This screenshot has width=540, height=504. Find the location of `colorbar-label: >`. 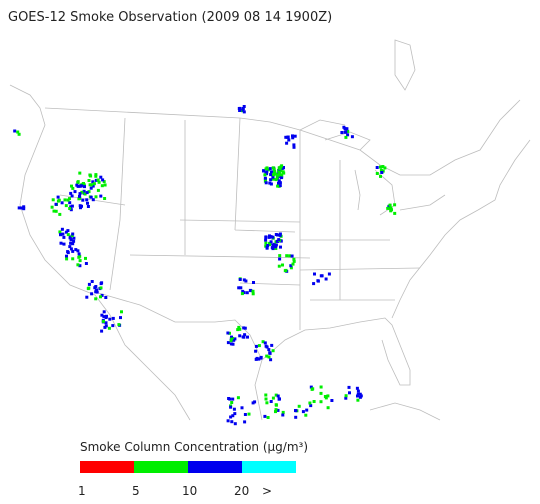

colorbar-label: > is located at coordinates (267, 491).